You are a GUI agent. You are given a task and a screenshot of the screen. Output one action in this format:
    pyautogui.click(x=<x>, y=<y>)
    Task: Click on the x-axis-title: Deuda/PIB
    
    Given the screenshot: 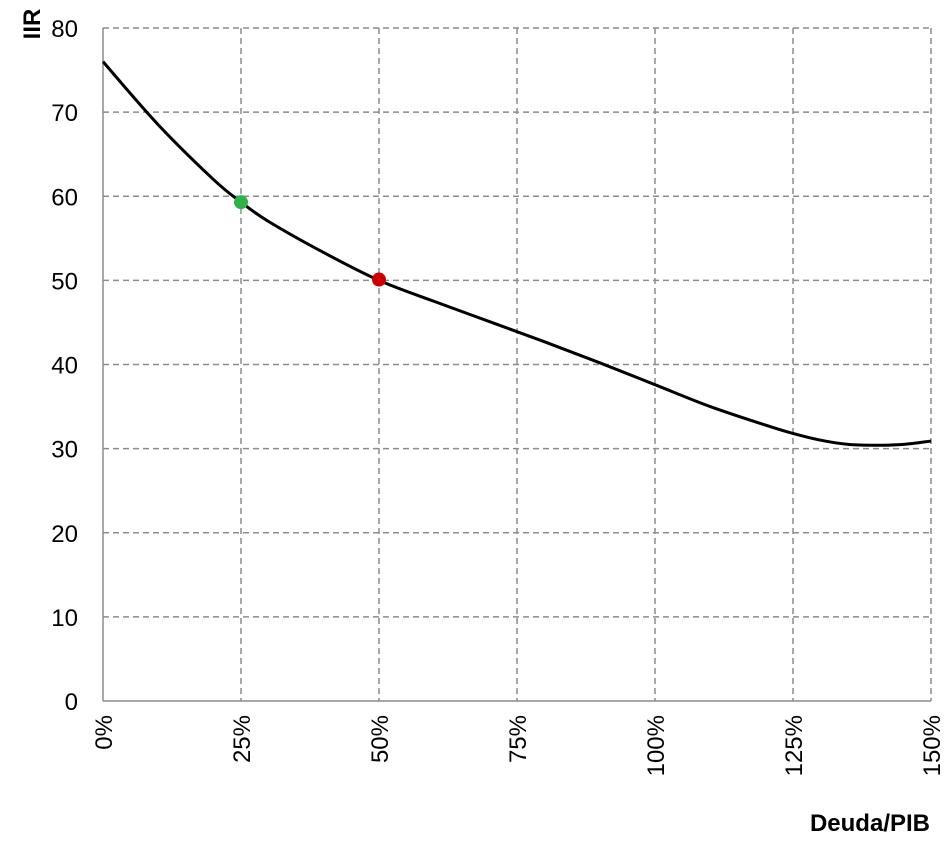 What is the action you would take?
    pyautogui.click(x=870, y=823)
    